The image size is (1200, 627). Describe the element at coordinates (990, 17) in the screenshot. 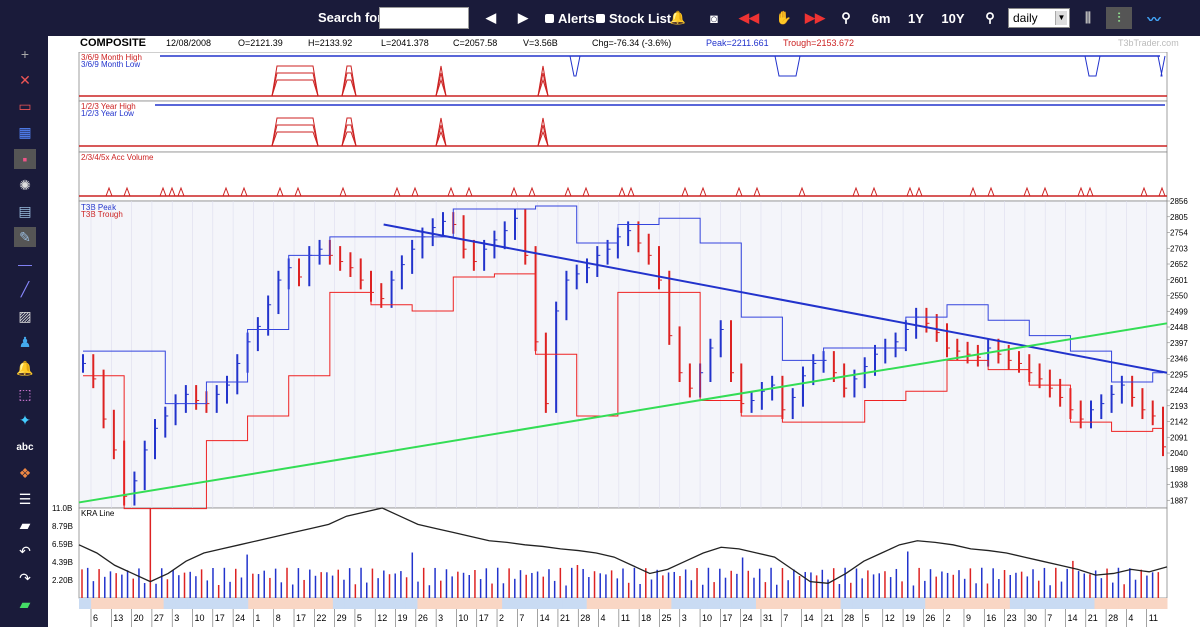

I see `zoom-out-icon: ⚲` at that location.